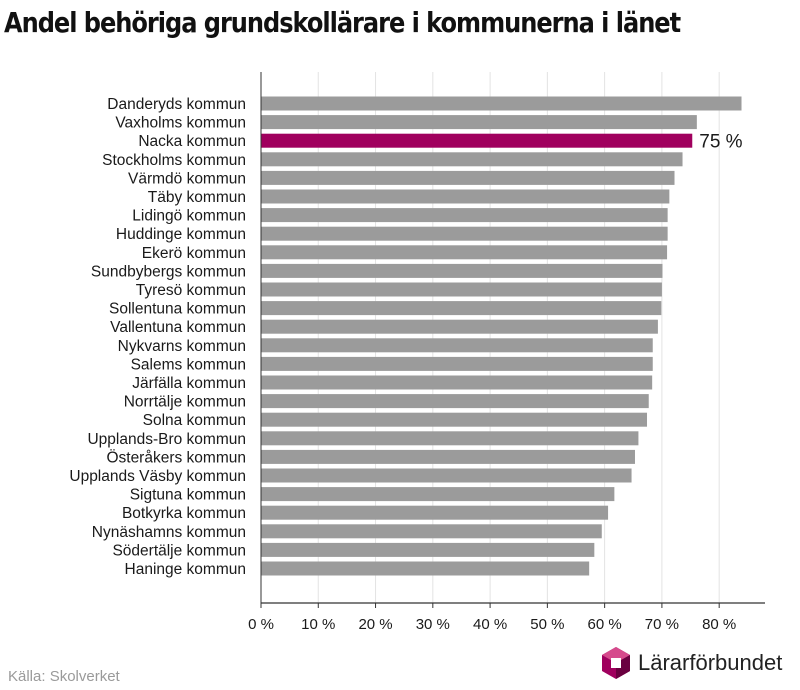 Image resolution: width=800 pixels, height=690 pixels. Describe the element at coordinates (490, 624) in the screenshot. I see `x-tick-label: 40 %` at that location.